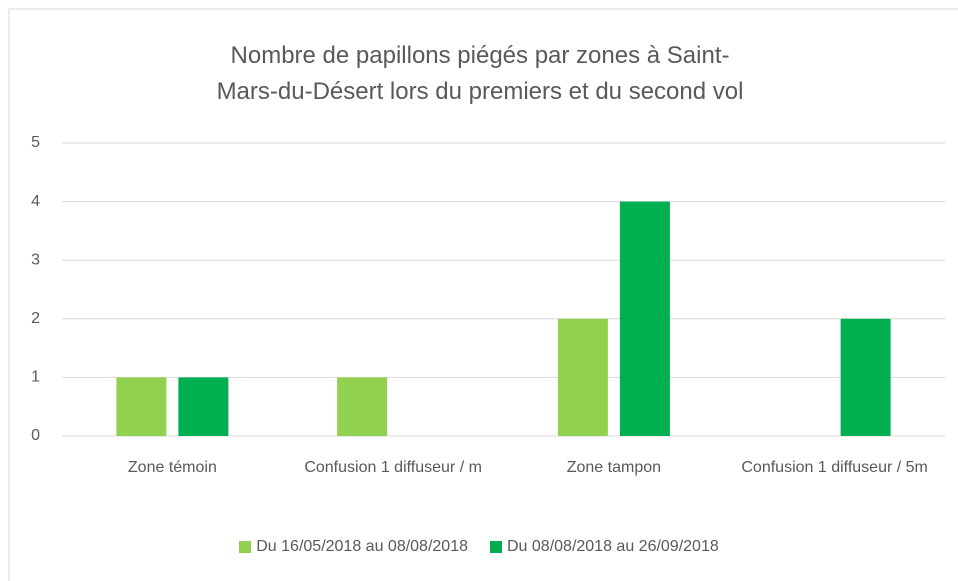 Image resolution: width=958 pixels, height=581 pixels. I want to click on x-tick-label: Zone témoin, so click(172, 467).